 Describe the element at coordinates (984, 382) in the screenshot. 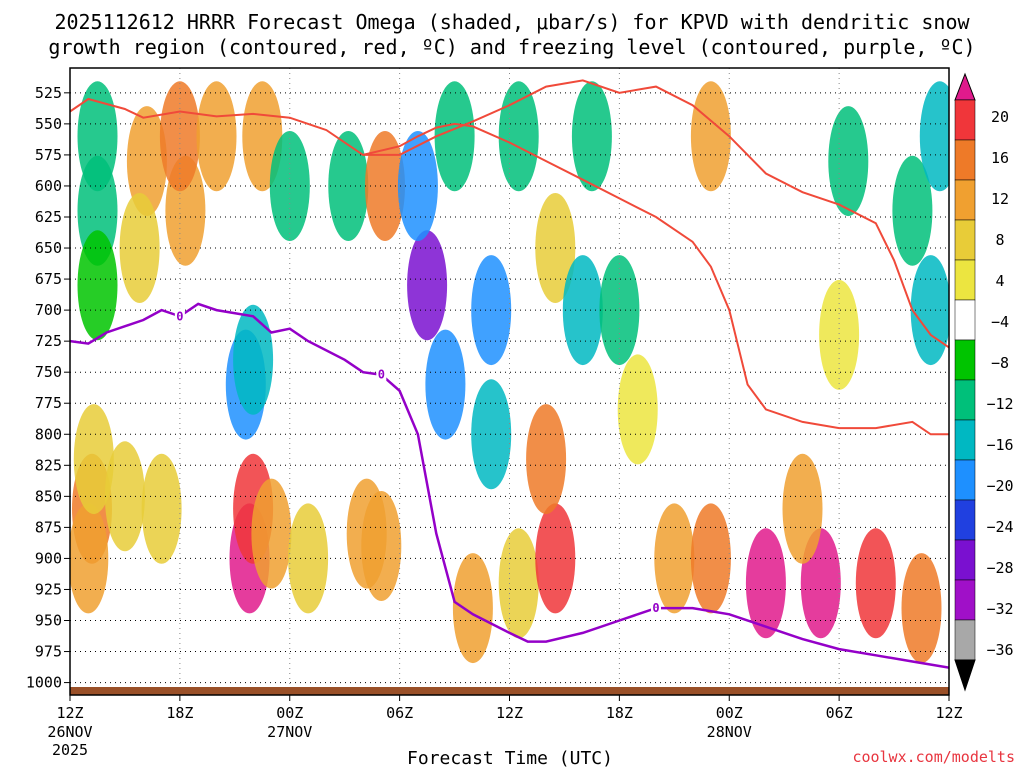

I see `colorbar: 20 16 12 8 4 −4 −8 −12 −16 −20 −24 −28 −32 −36` at that location.